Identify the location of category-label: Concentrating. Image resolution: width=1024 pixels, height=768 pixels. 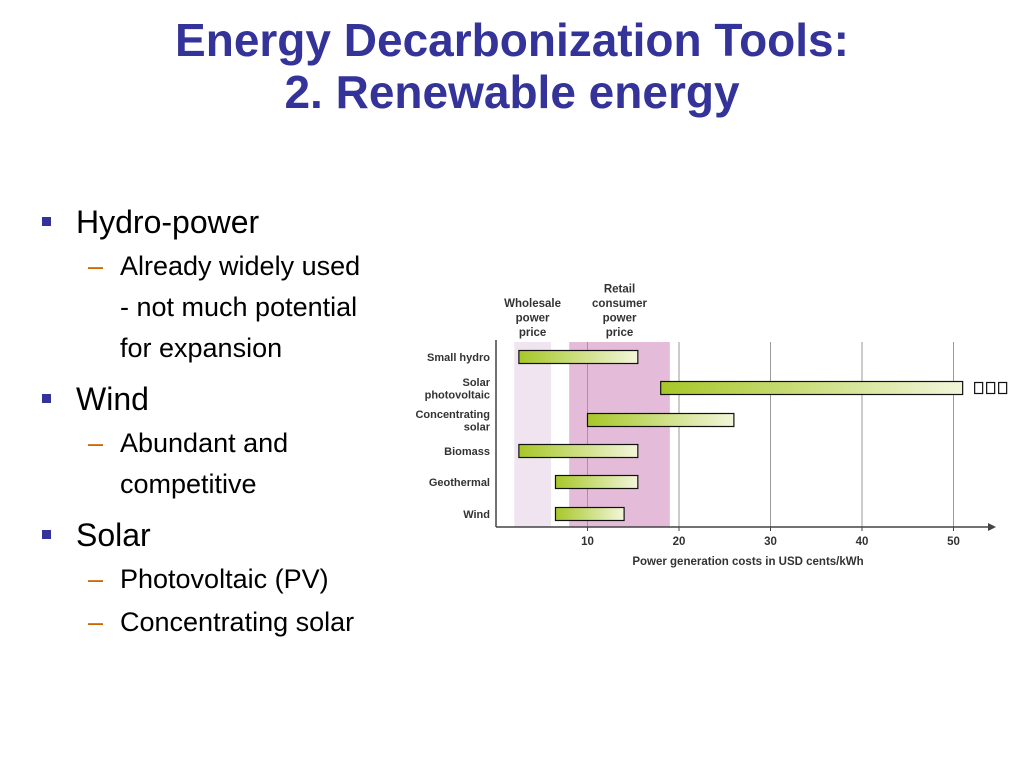
(452, 415).